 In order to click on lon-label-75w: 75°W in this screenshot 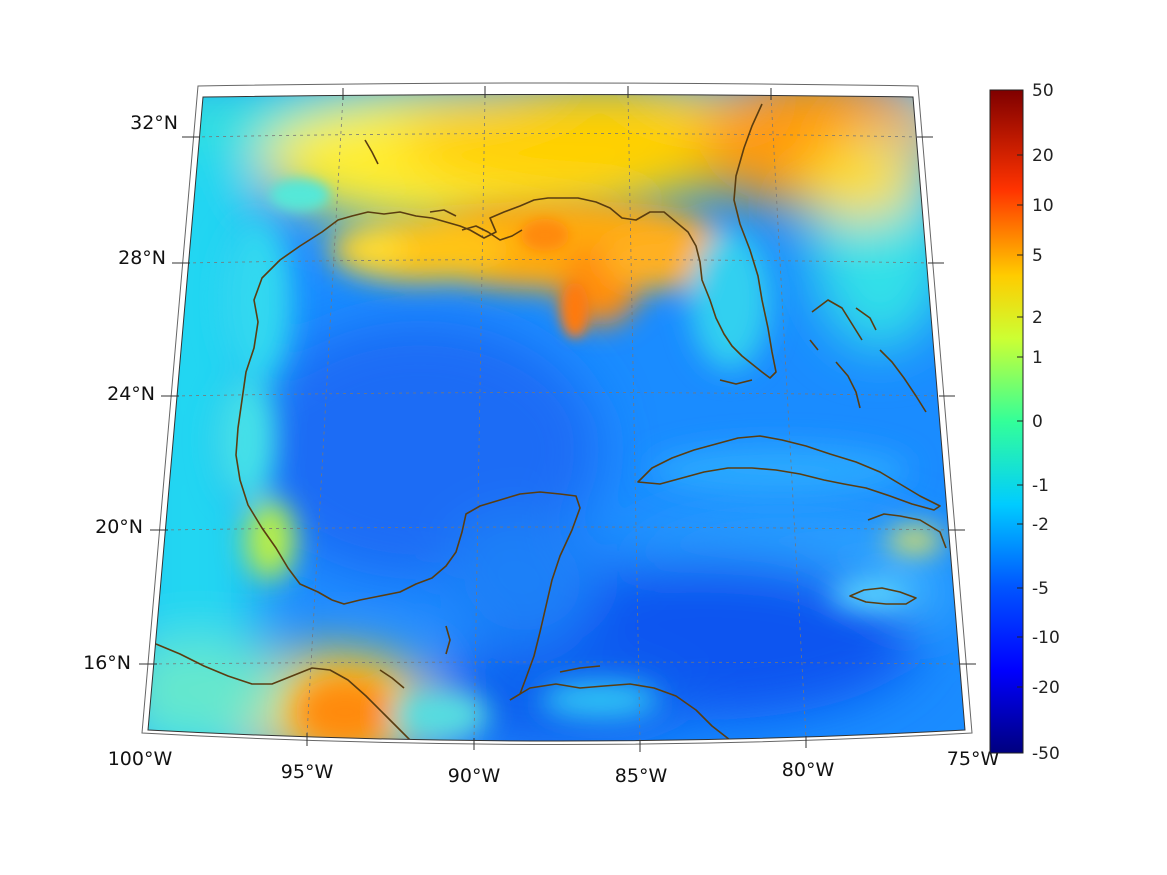, I will do `click(973, 759)`.